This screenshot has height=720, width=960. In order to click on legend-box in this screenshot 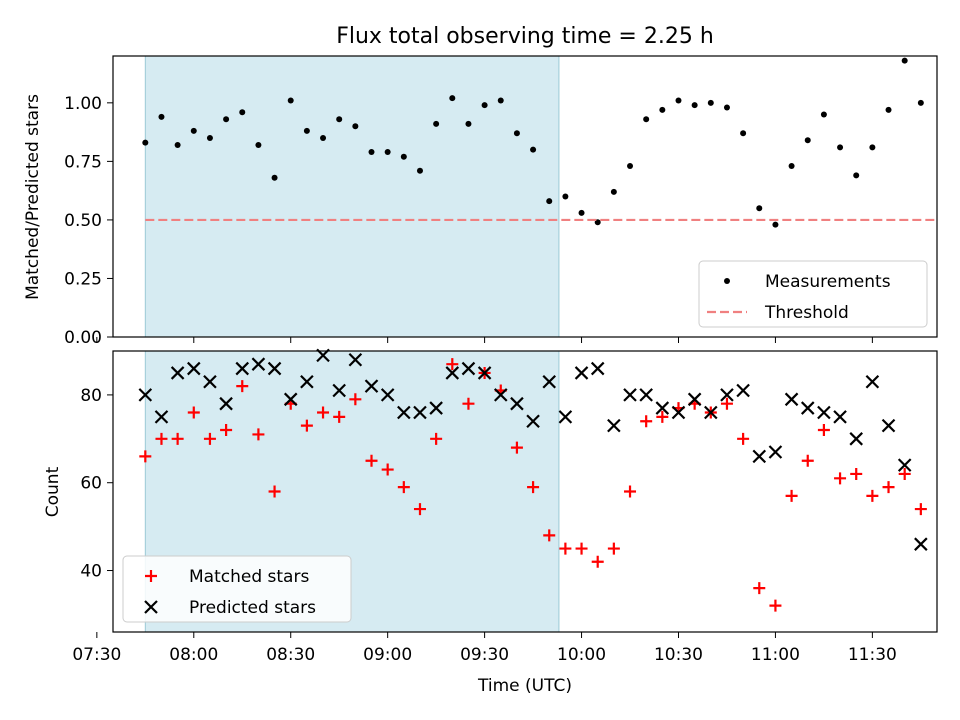, I will do `click(237, 589)`.